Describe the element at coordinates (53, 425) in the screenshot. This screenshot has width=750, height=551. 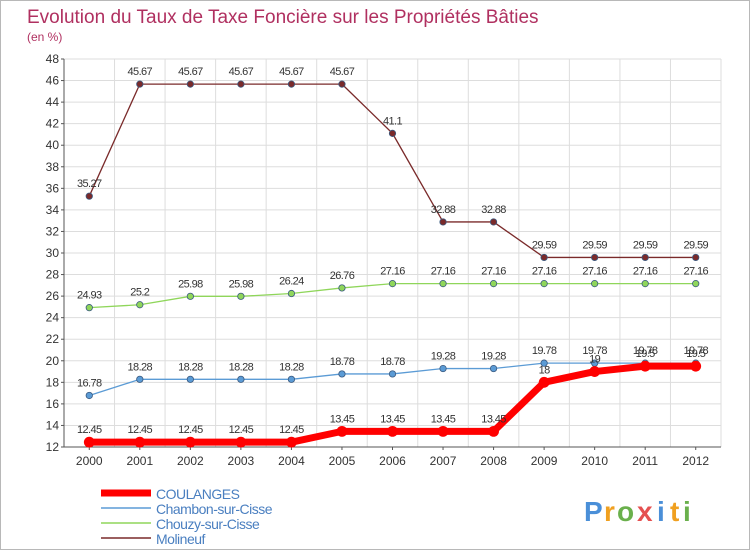
I see `y-tick-label: 14` at that location.